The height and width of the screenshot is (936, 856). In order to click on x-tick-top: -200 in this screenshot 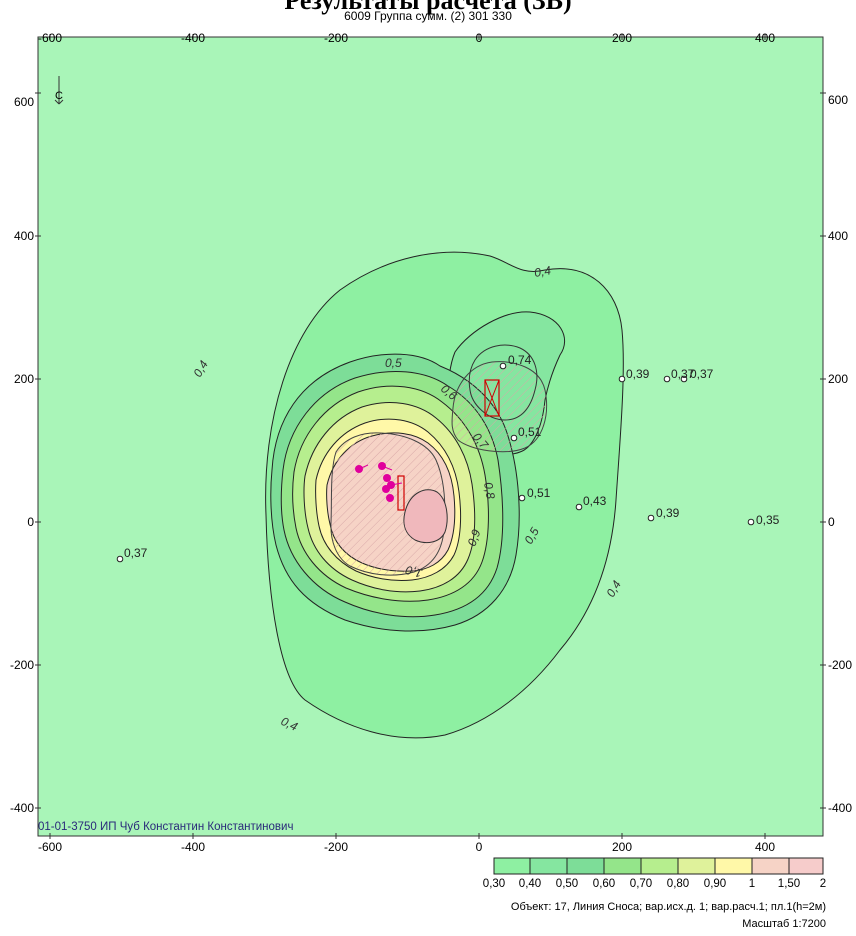, I will do `click(336, 38)`.